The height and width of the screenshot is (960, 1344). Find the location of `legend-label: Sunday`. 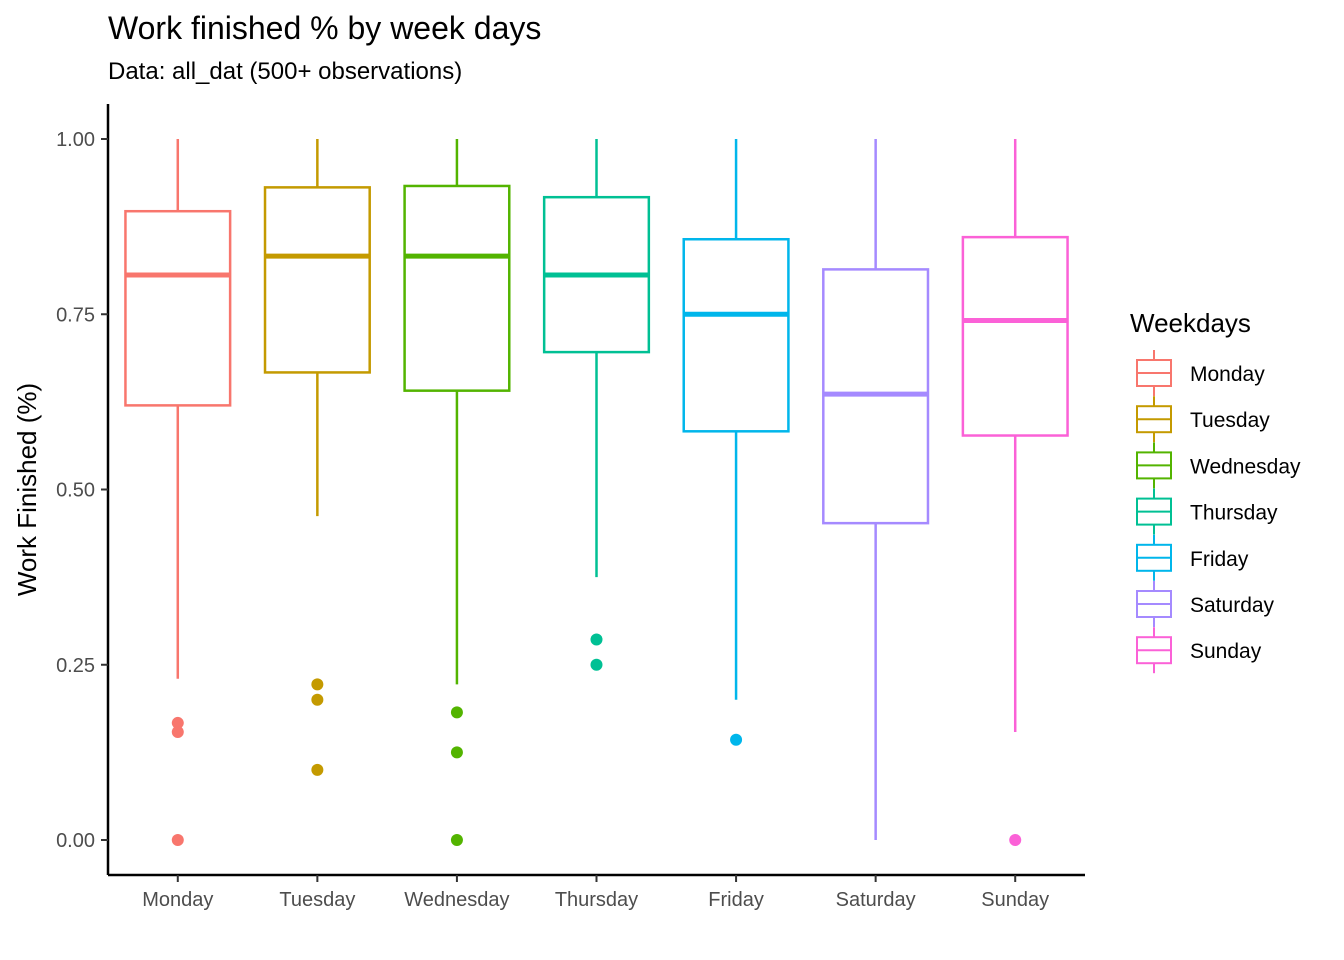

legend-label: Sunday is located at coordinates (1226, 651).